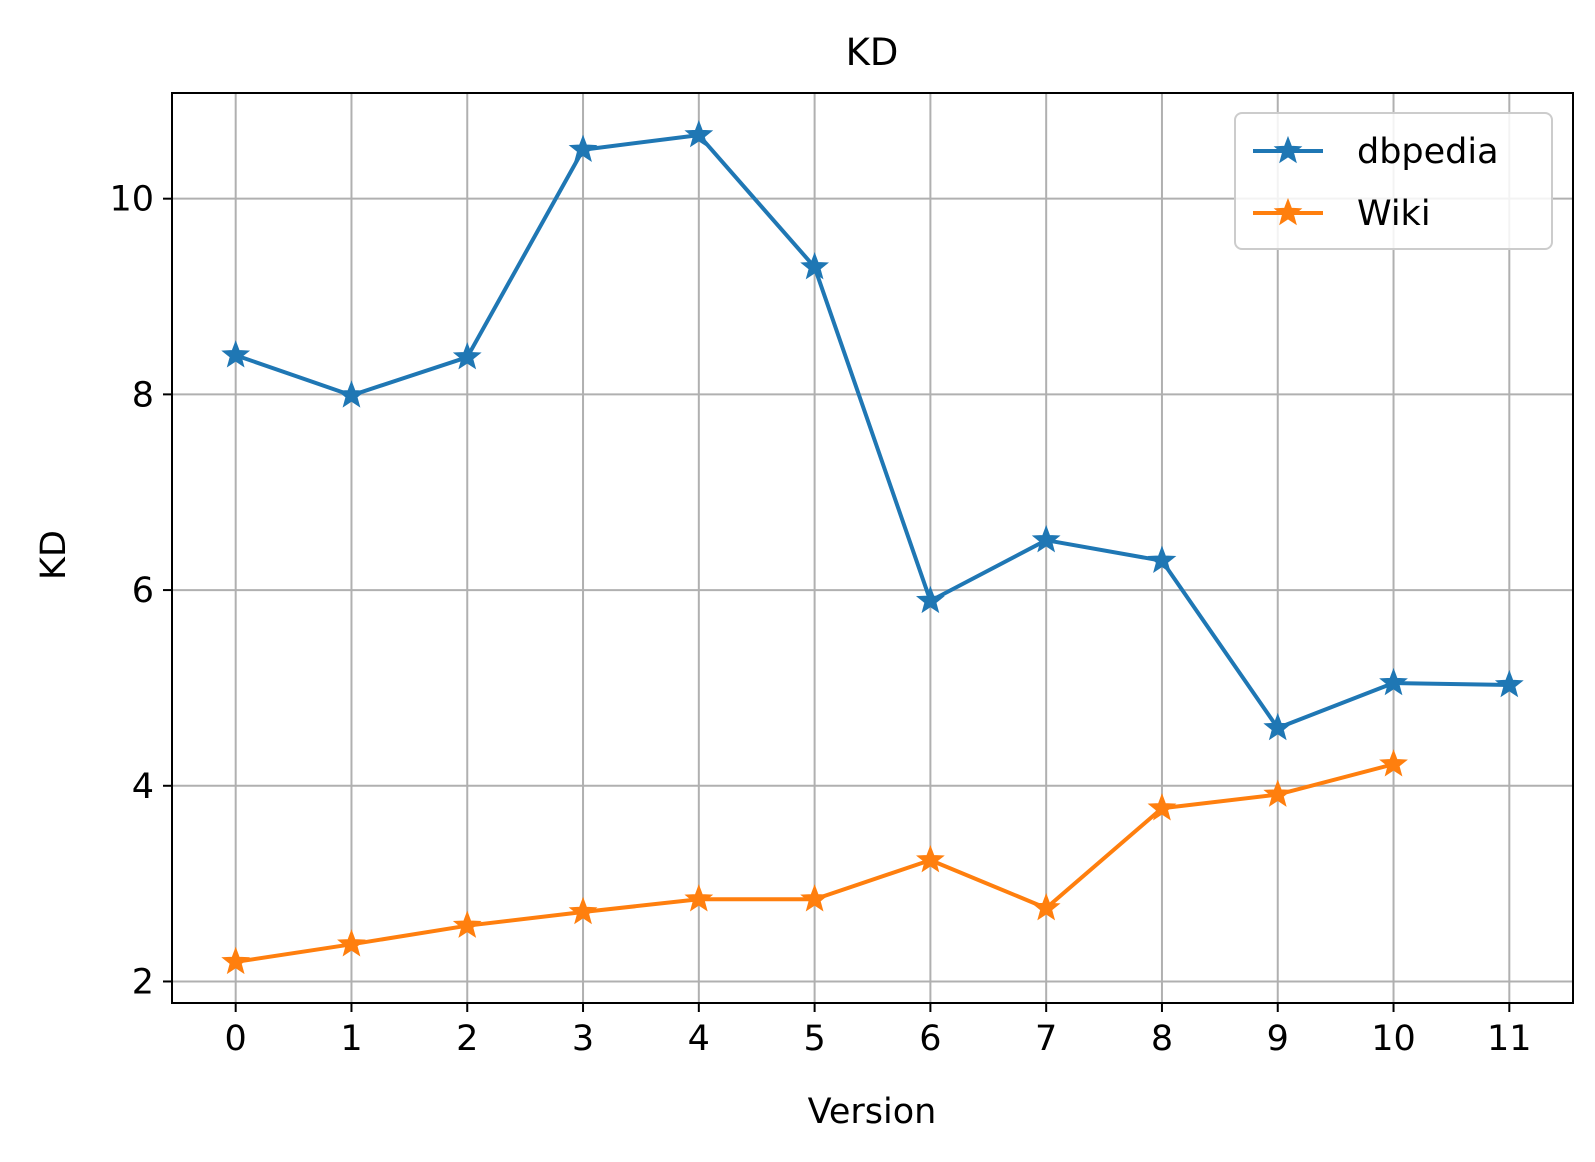 Image resolution: width=1595 pixels, height=1162 pixels. What do you see at coordinates (872, 1112) in the screenshot?
I see `x-axis-label: Version` at bounding box center [872, 1112].